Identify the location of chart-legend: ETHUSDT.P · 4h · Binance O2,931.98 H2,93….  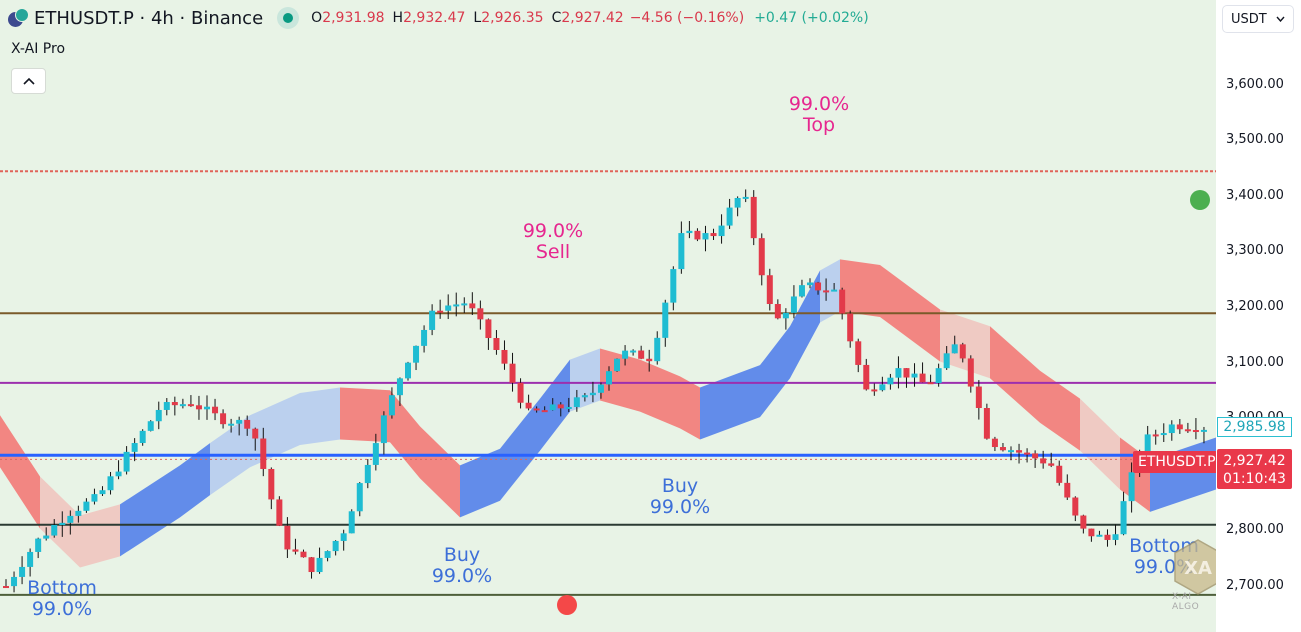
(438, 18).